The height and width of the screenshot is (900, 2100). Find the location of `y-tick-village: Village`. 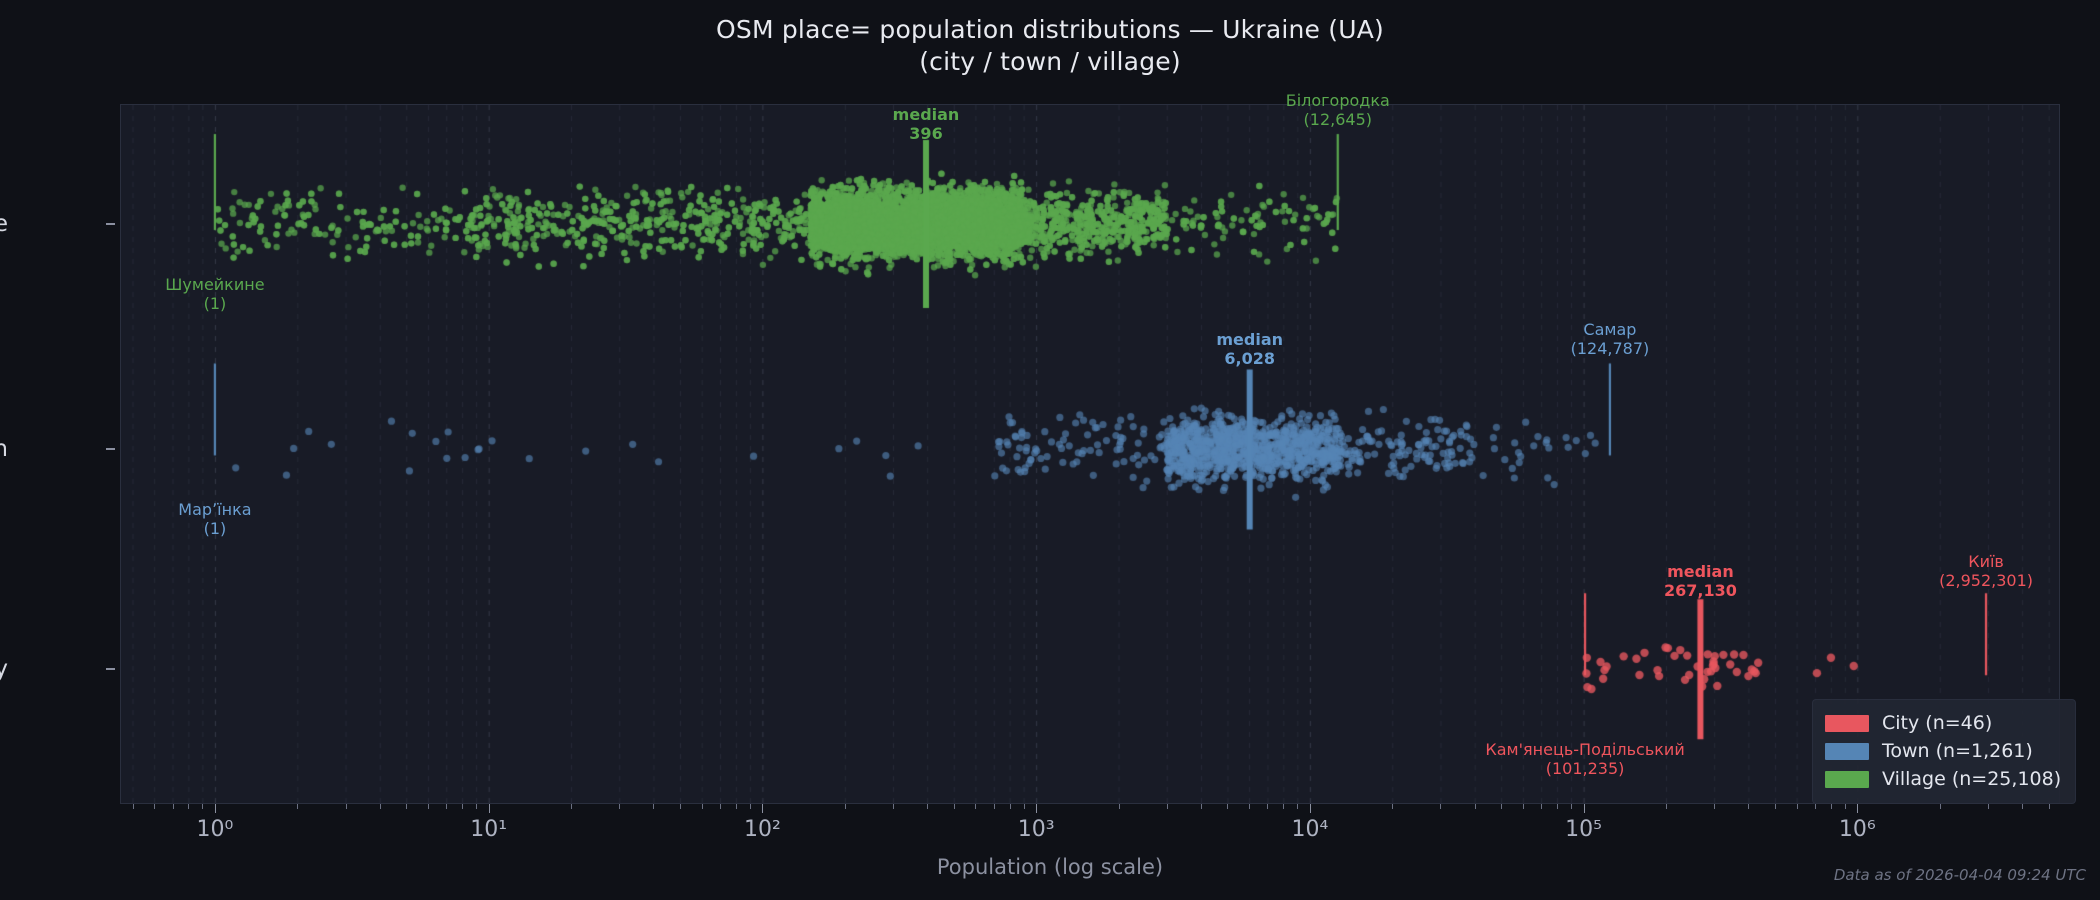

y-tick-village: Village is located at coordinates (4, 224).